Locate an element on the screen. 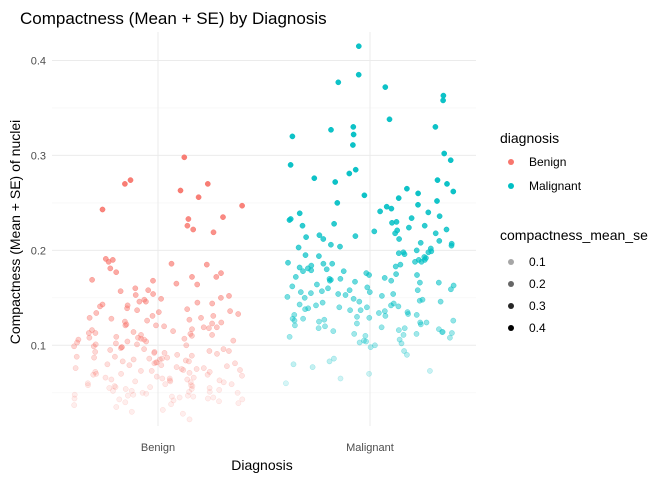 The width and height of the screenshot is (672, 480). y-tick-label: 0.2 is located at coordinates (38, 251).